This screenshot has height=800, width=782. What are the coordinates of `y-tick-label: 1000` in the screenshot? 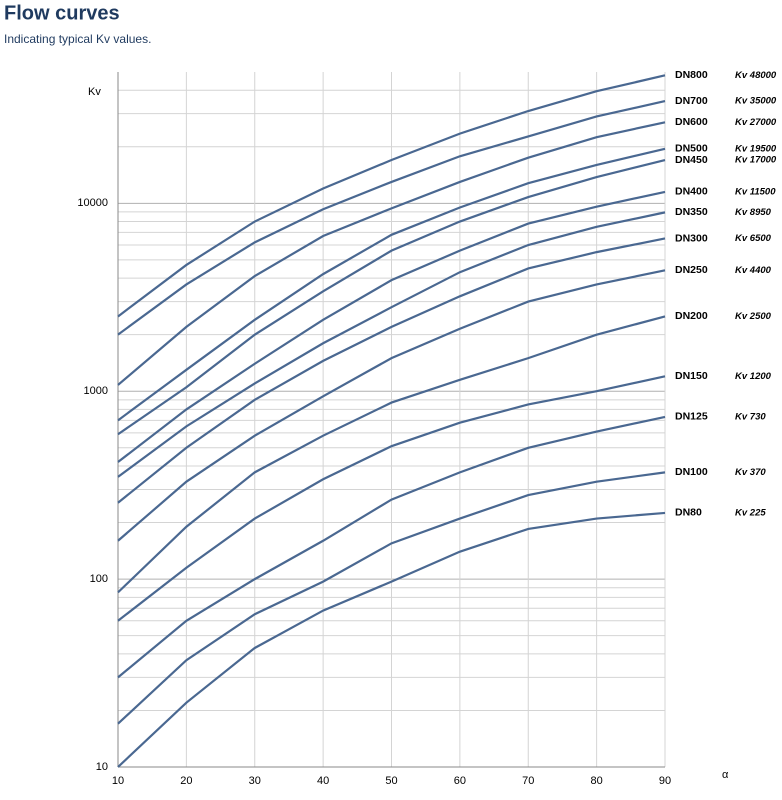 It's located at (96, 391).